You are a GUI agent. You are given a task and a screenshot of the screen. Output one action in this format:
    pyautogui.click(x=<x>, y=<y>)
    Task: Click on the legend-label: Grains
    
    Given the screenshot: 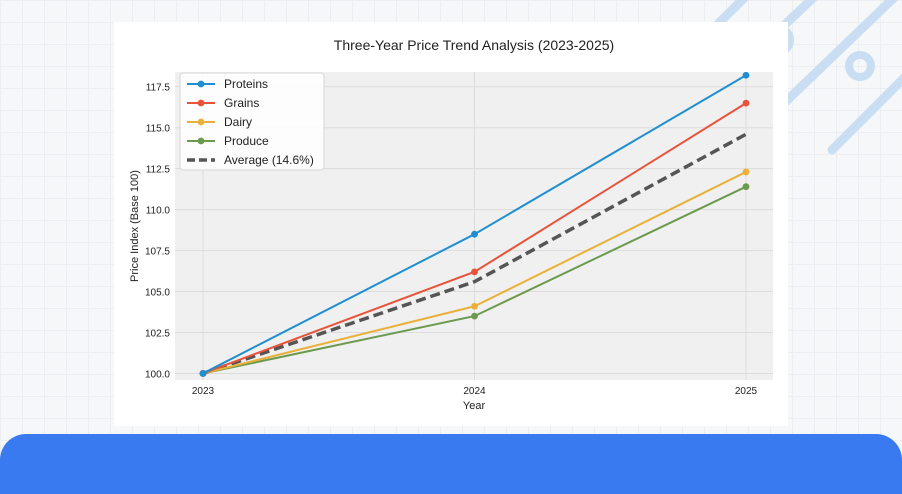 What is the action you would take?
    pyautogui.click(x=241, y=103)
    